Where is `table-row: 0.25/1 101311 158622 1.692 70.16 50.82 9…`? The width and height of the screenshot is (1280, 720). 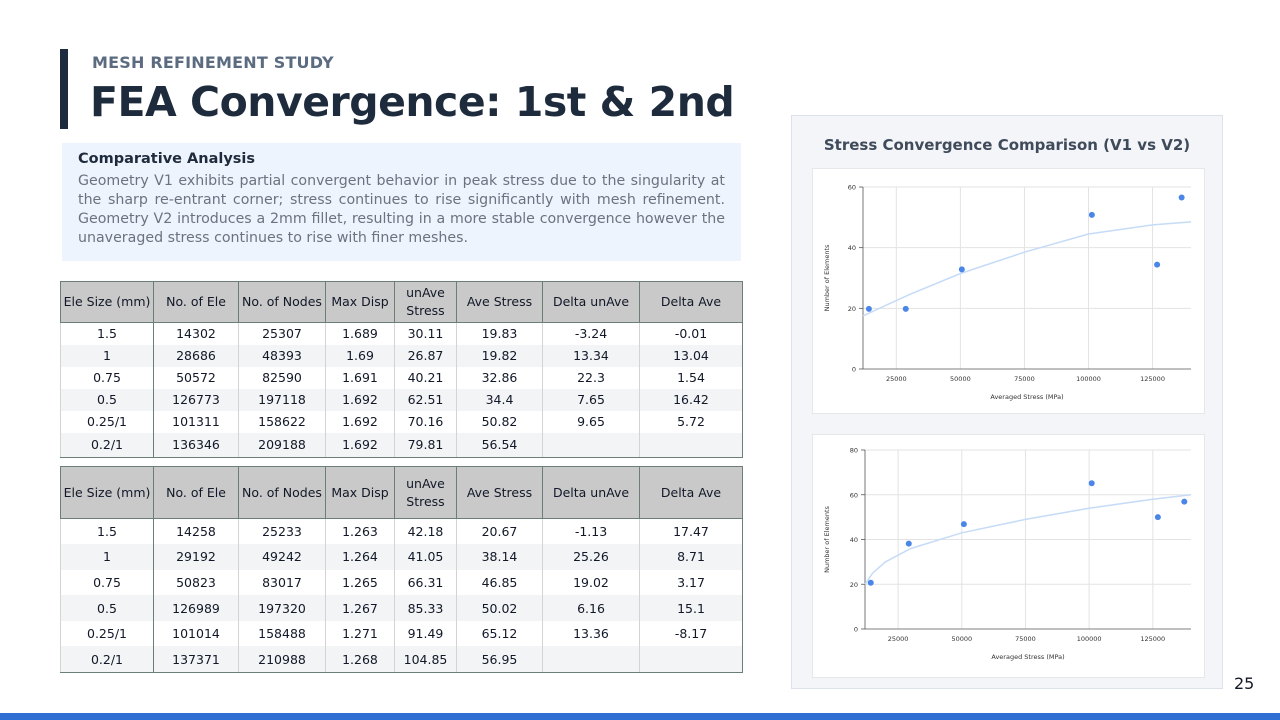 table-row: 0.25/1 101311 158622 1.692 70.16 50.82 9… is located at coordinates (401, 421).